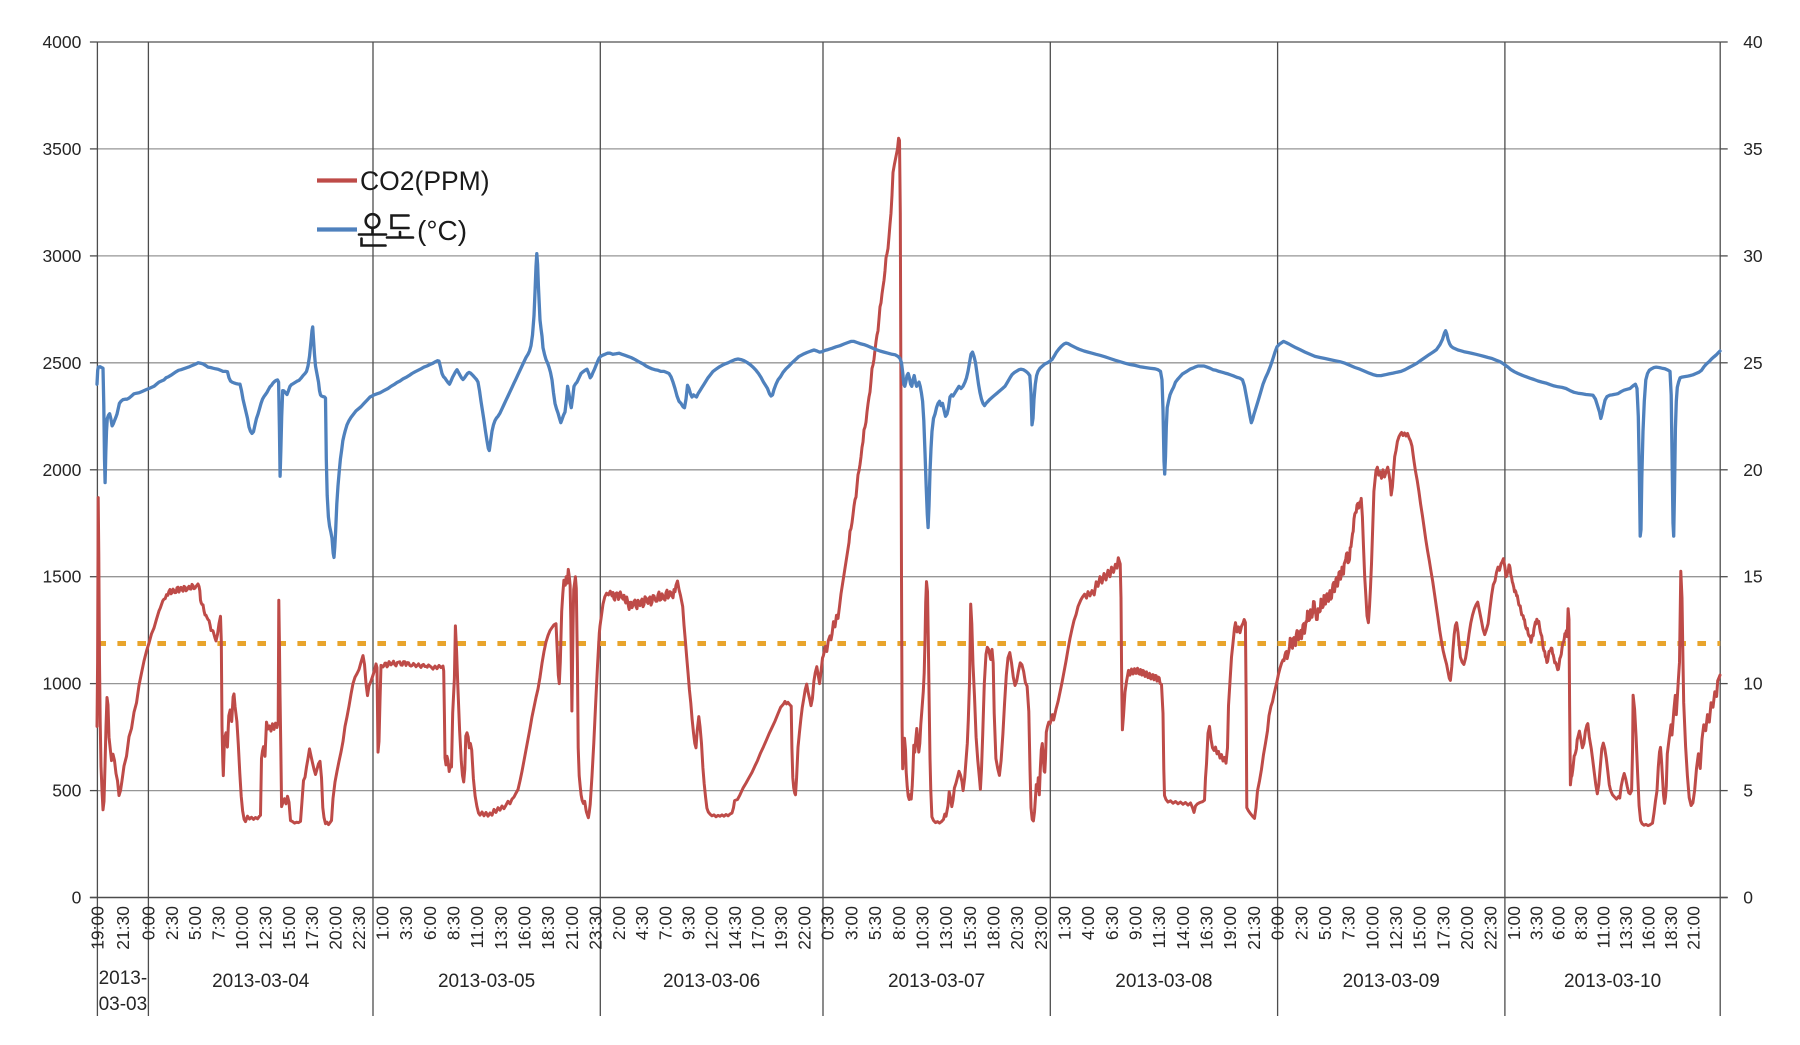 This screenshot has width=1800, height=1045. I want to click on svg-text: 2013-03-08, so click(1163, 981).